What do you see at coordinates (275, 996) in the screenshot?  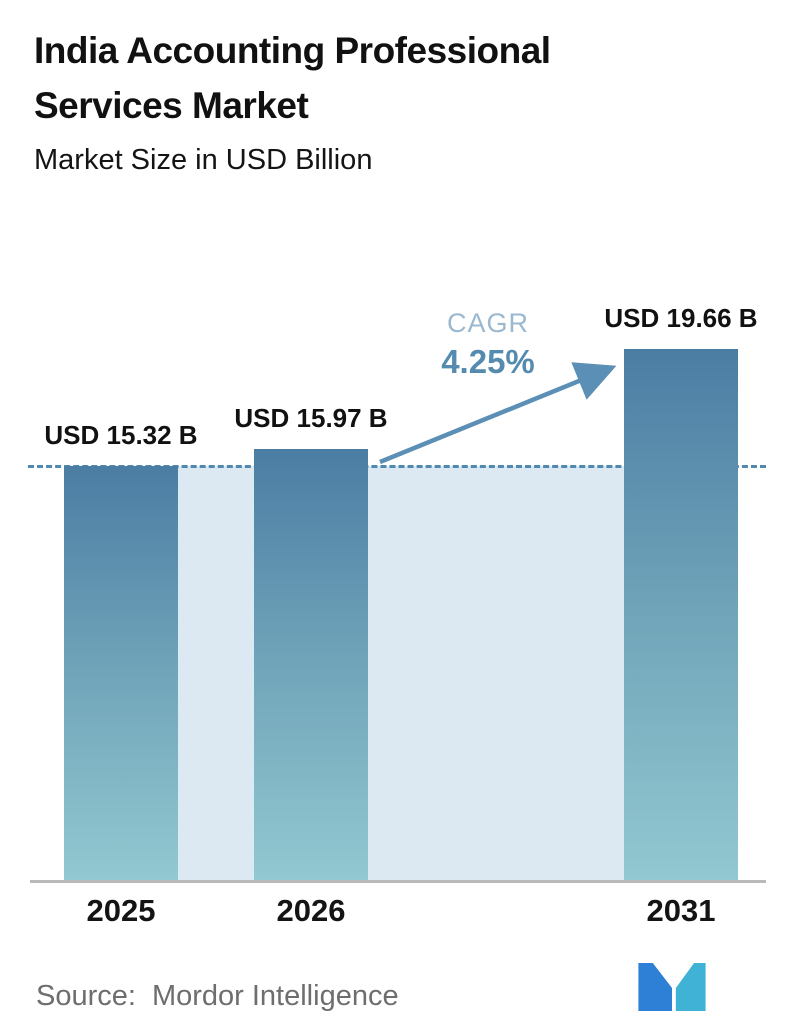 I see `source-value: Mordor Intelligence` at bounding box center [275, 996].